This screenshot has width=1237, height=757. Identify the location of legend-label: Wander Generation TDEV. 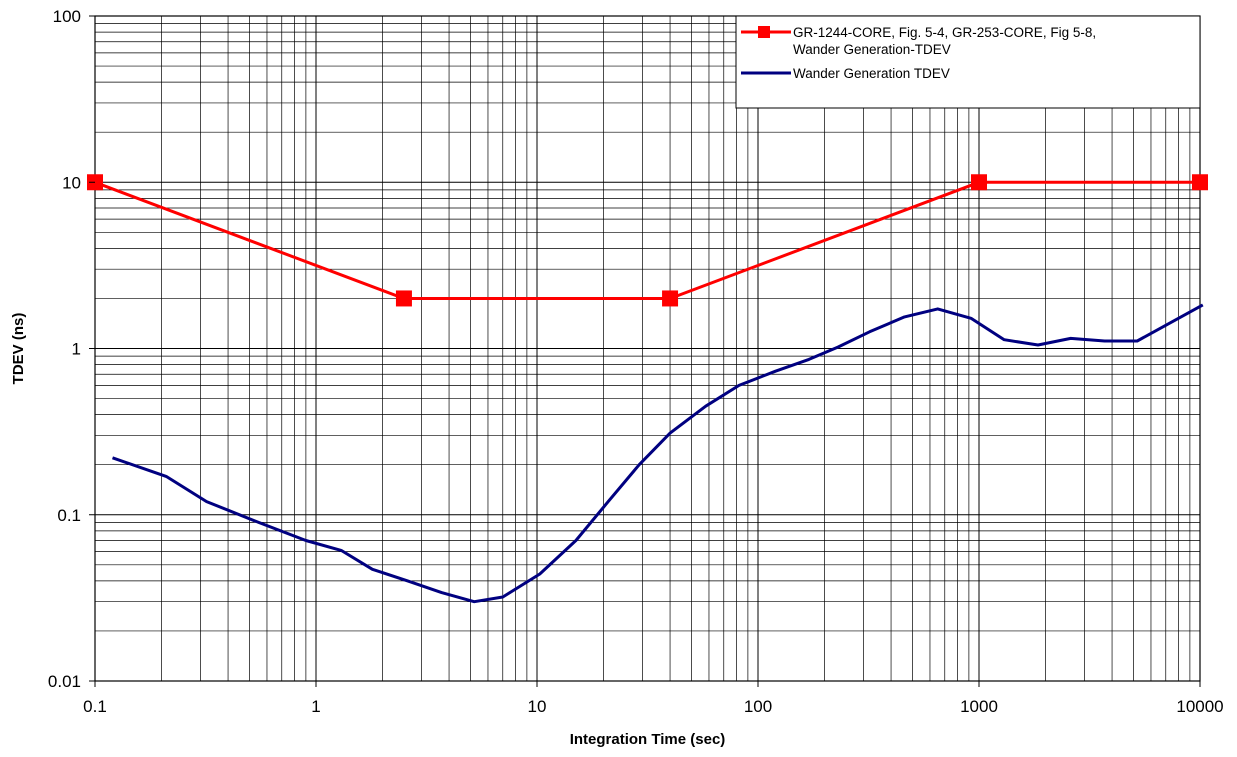
(871, 73).